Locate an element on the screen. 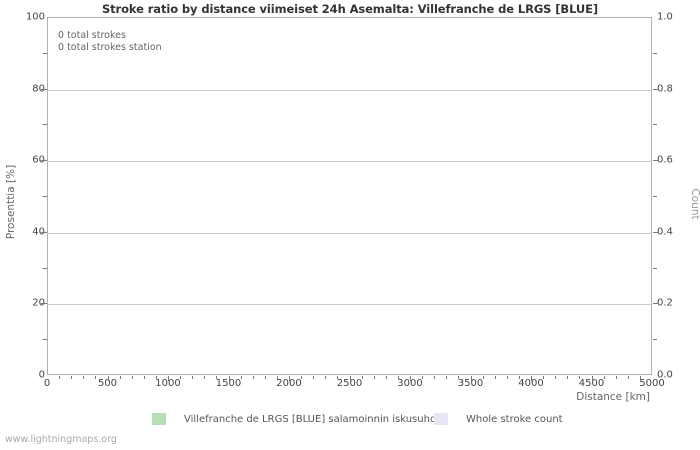  plot-annotation: 0 total strokes 0 total strokes station is located at coordinates (110, 42).